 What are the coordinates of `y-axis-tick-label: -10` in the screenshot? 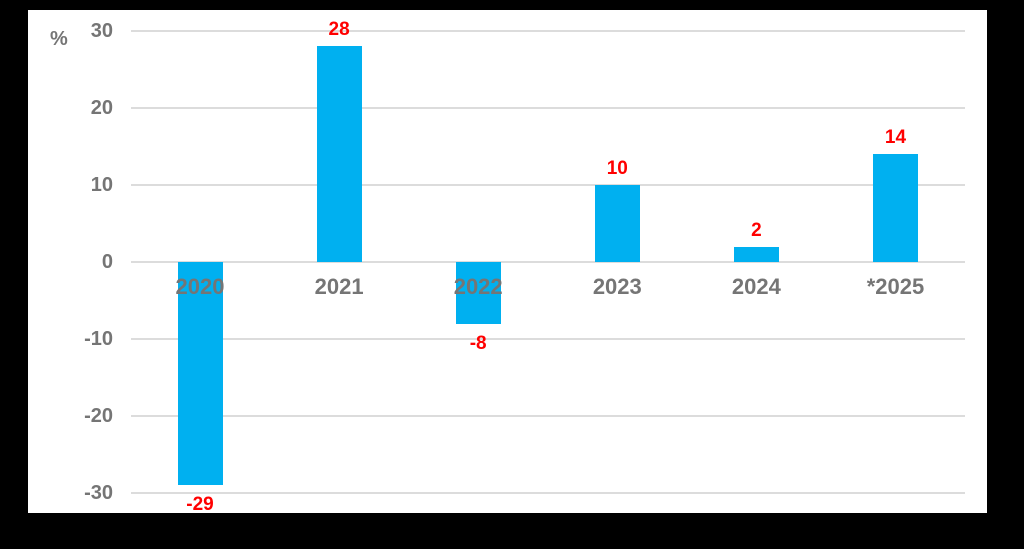 It's located at (98, 339).